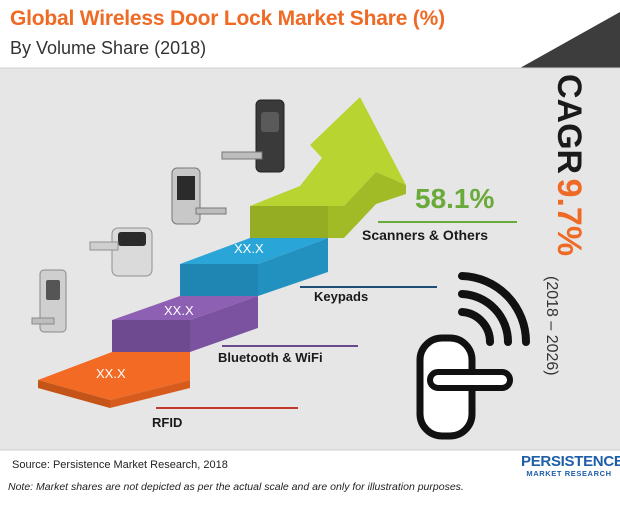 The image size is (620, 505). Describe the element at coordinates (167, 422) in the screenshot. I see `category-label-rfid: RFID` at that location.